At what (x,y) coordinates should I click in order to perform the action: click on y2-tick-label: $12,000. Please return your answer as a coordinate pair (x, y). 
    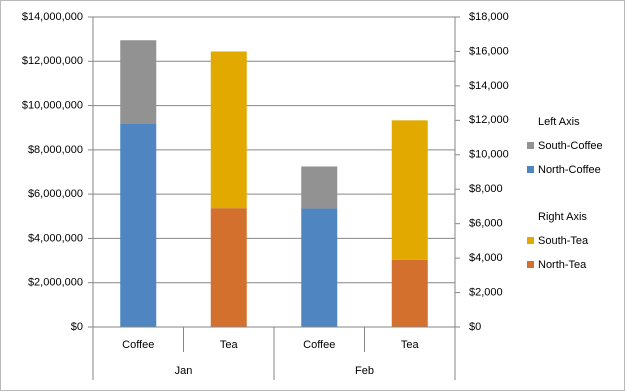
    Looking at the image, I should click on (489, 120).